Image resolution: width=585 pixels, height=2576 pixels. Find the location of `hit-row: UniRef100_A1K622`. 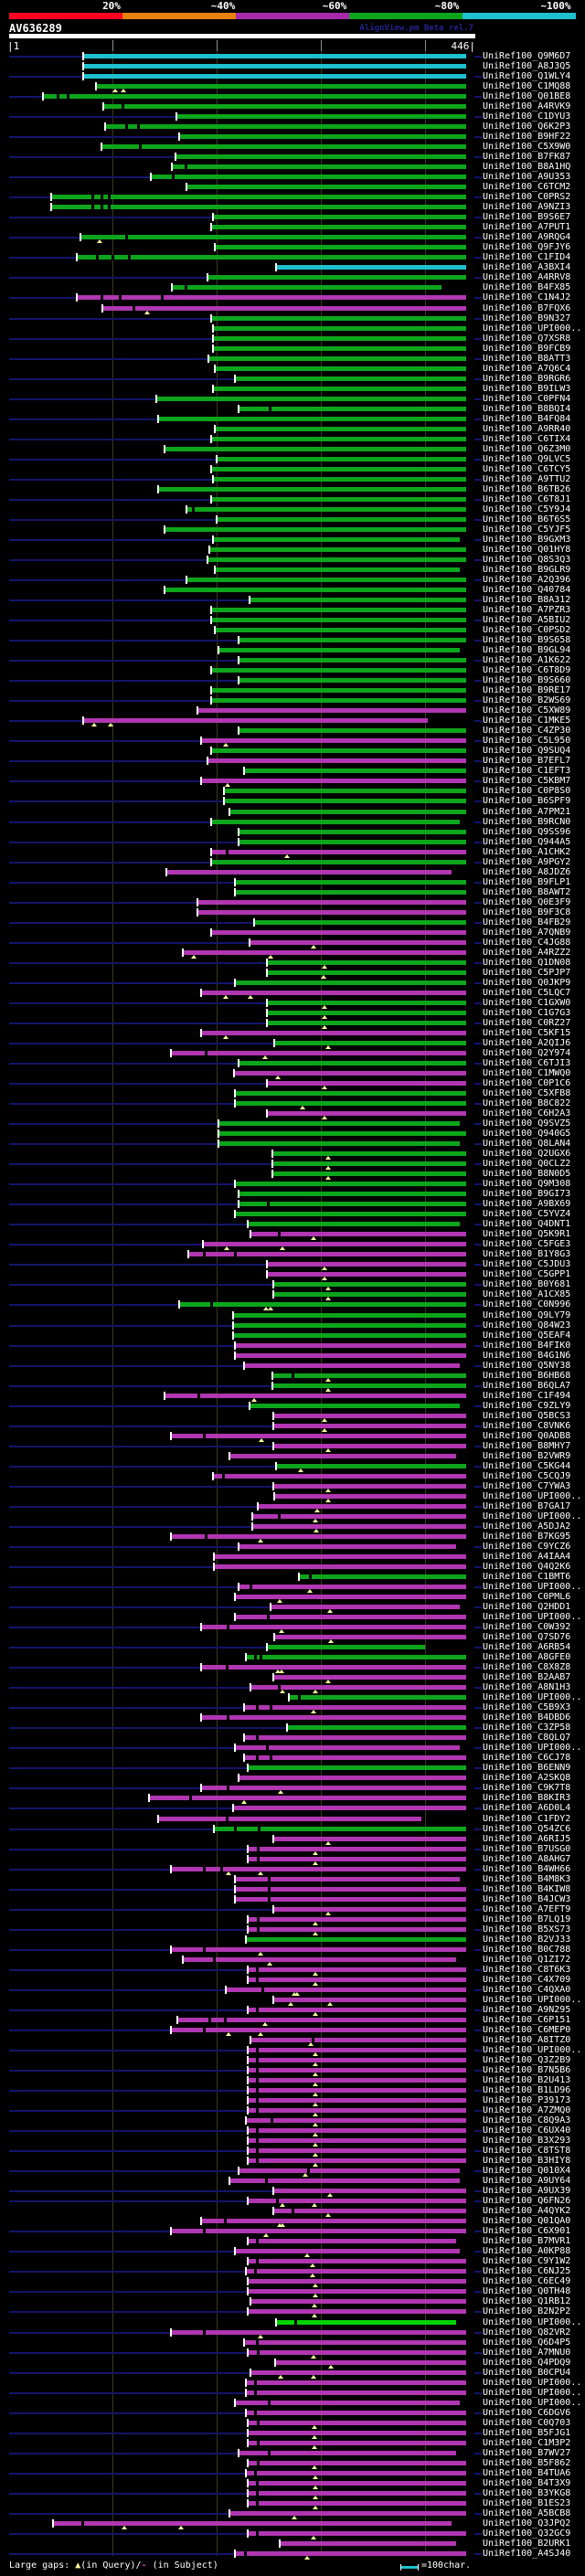

hit-row: UniRef100_A1K622 is located at coordinates (293, 660).